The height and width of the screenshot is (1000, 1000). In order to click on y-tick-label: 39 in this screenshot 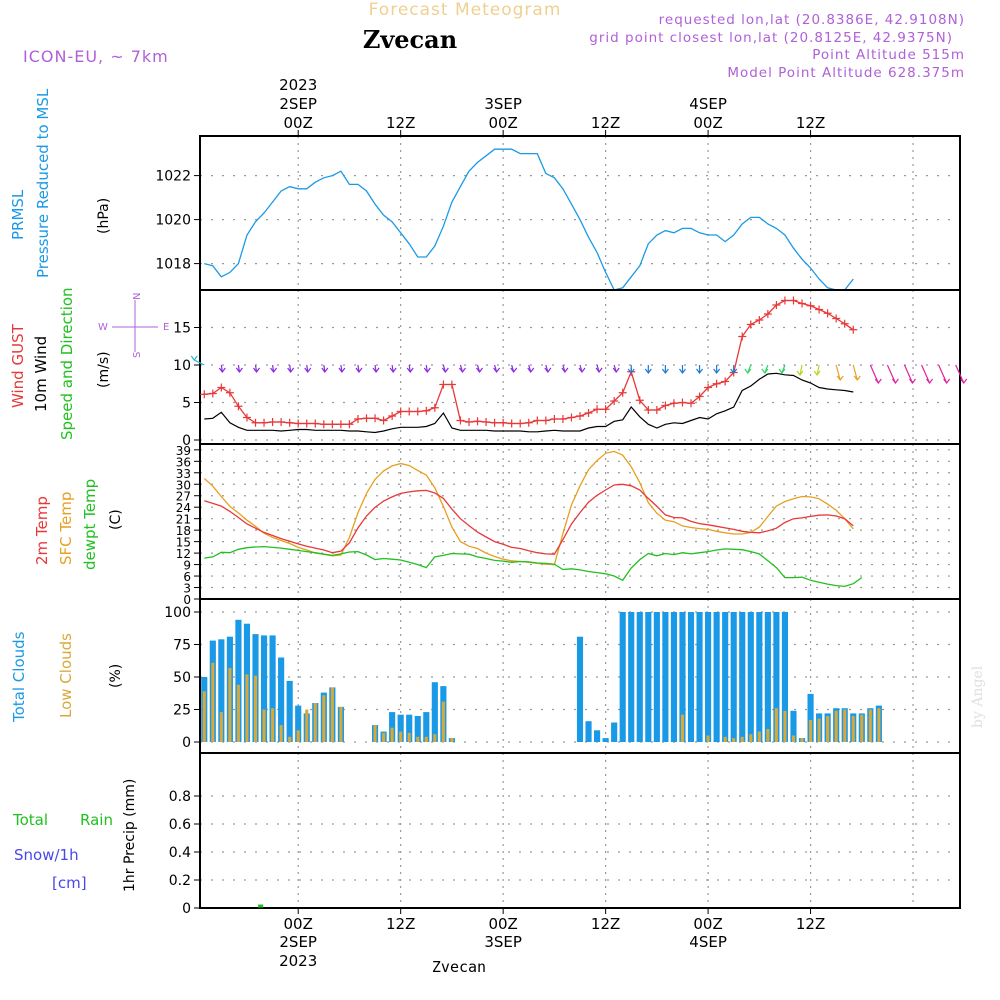, I will do `click(183, 451)`.